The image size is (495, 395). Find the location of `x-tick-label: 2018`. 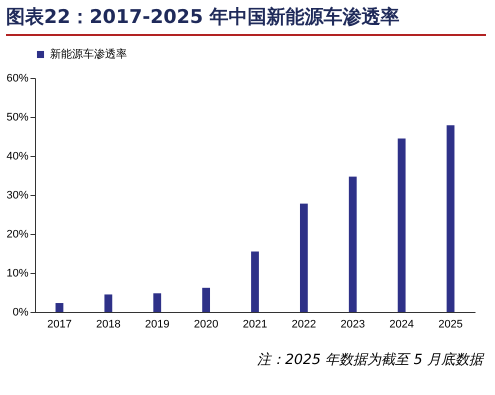

x-tick-label: 2018 is located at coordinates (108, 324).